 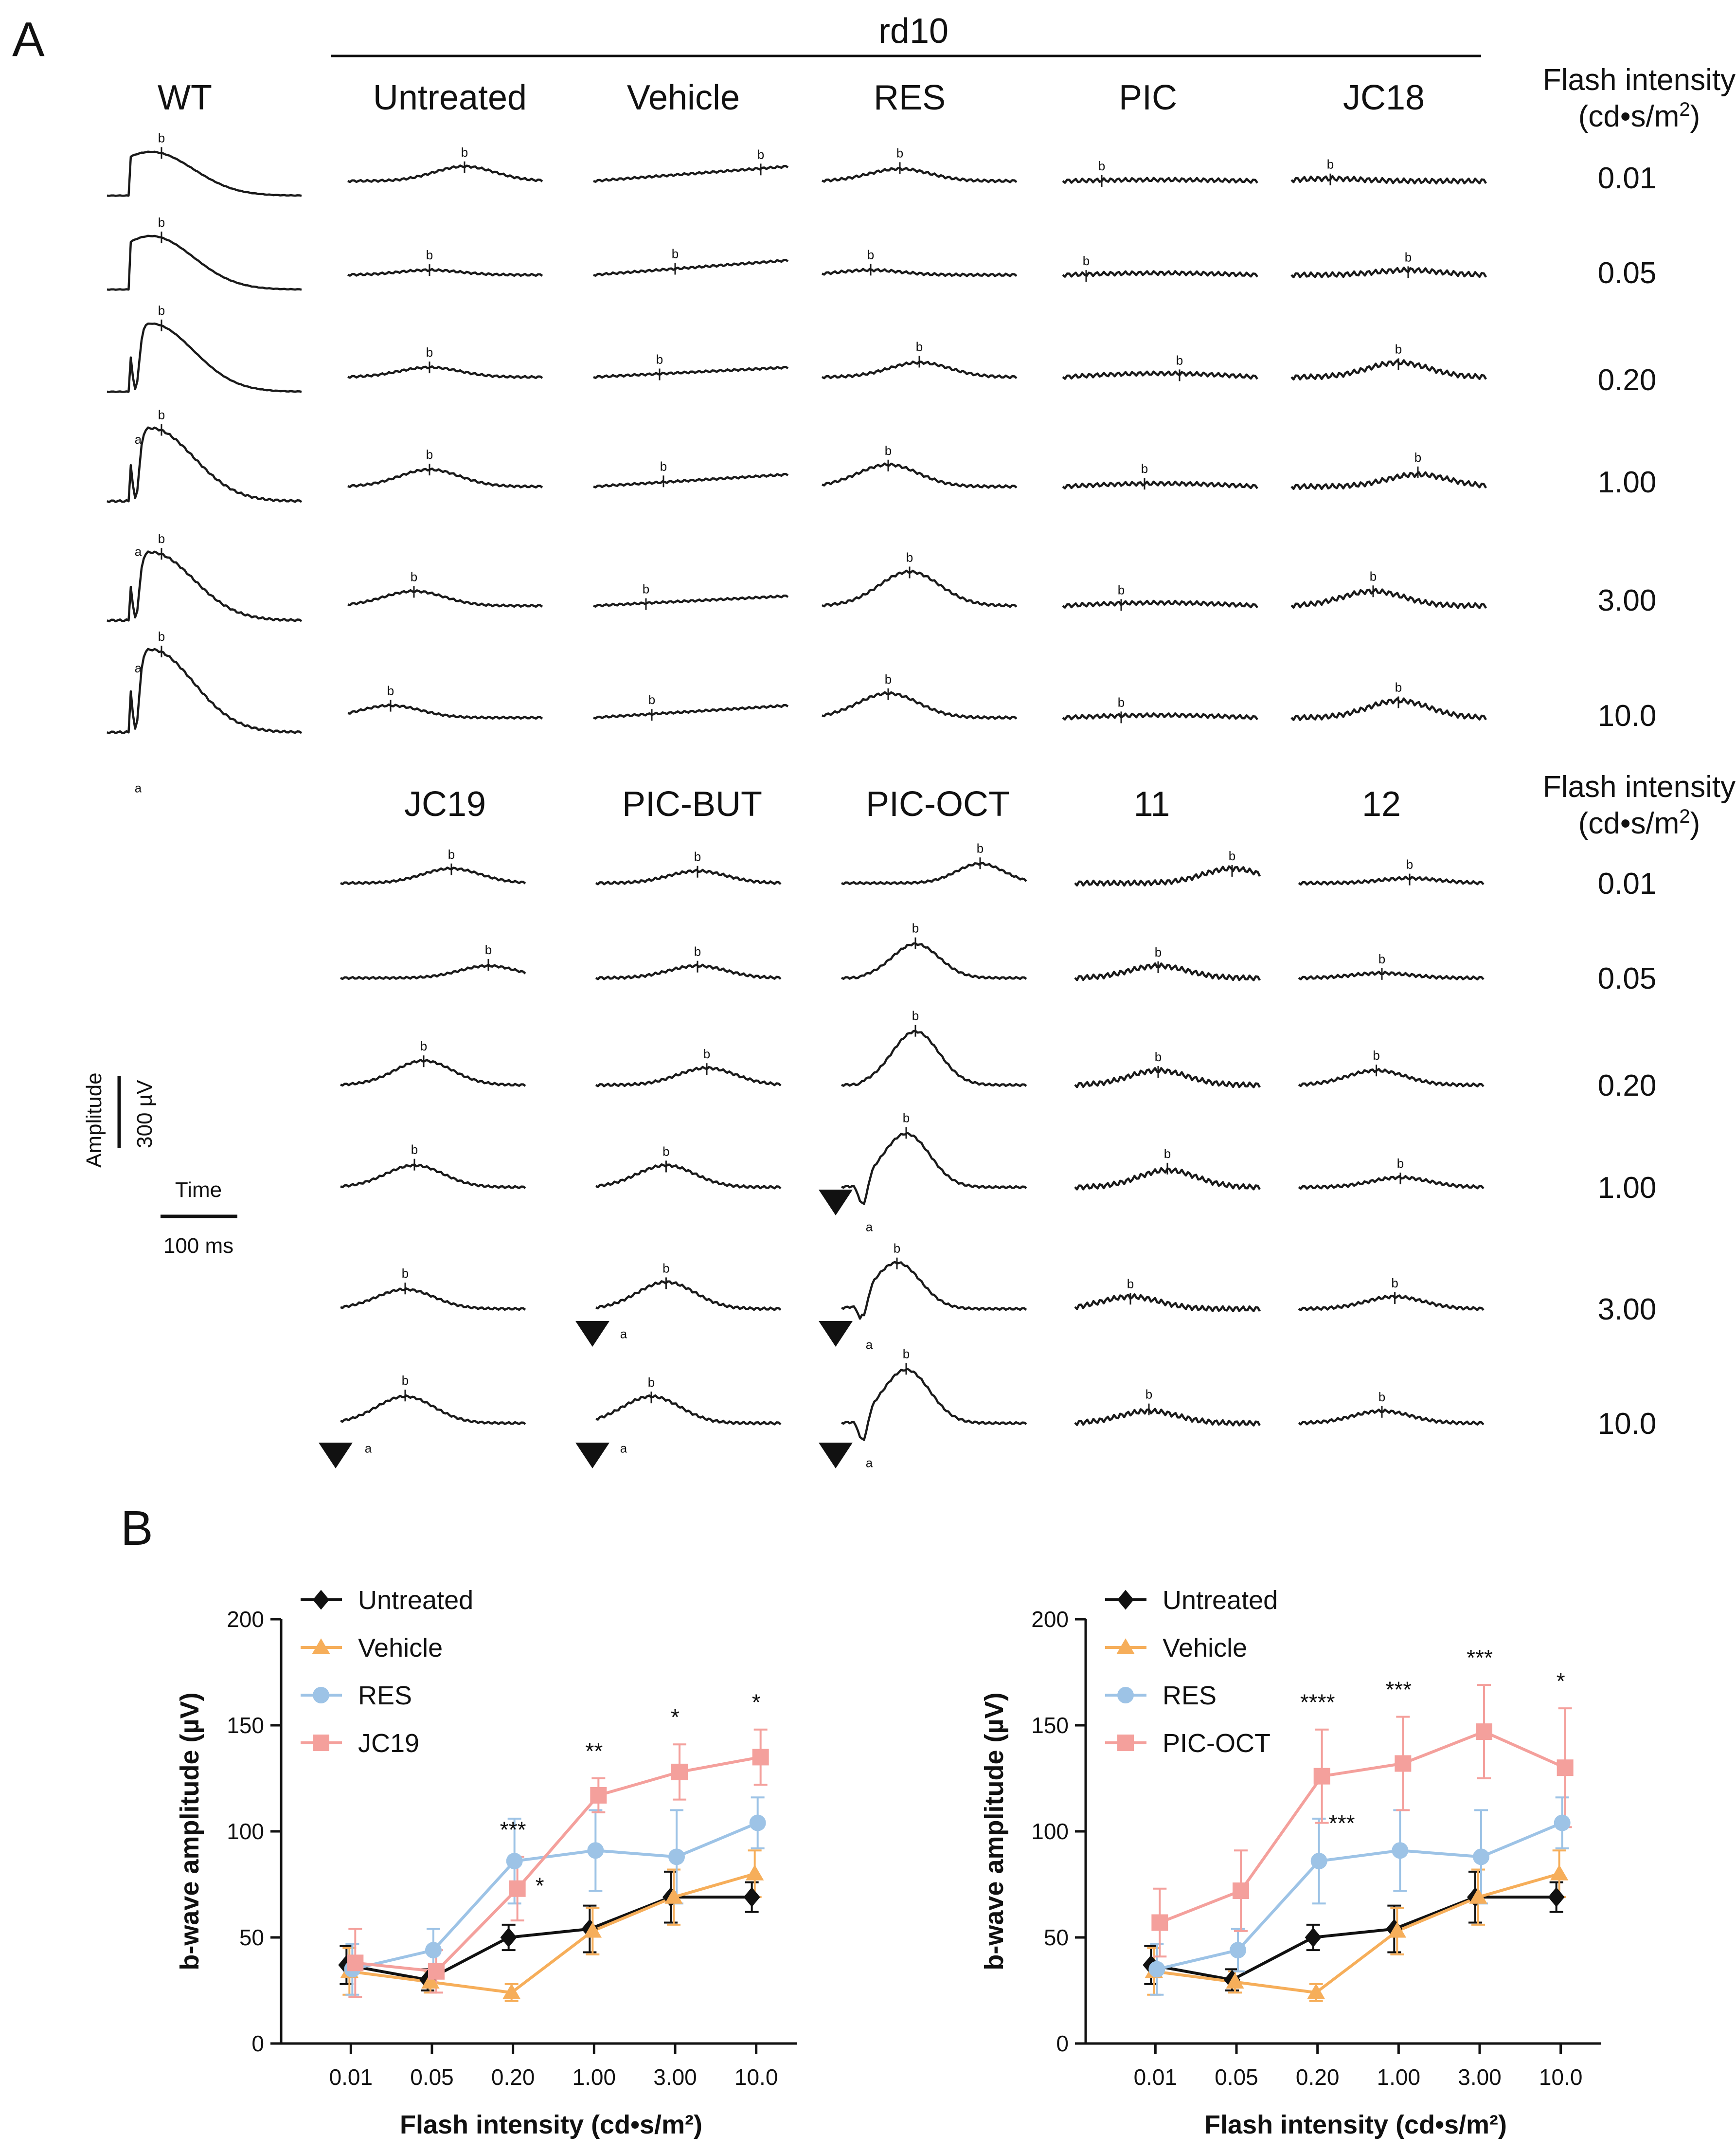 I want to click on x-axis-title: Flash intensity (cd•s/m²), so click(x=551, y=2124).